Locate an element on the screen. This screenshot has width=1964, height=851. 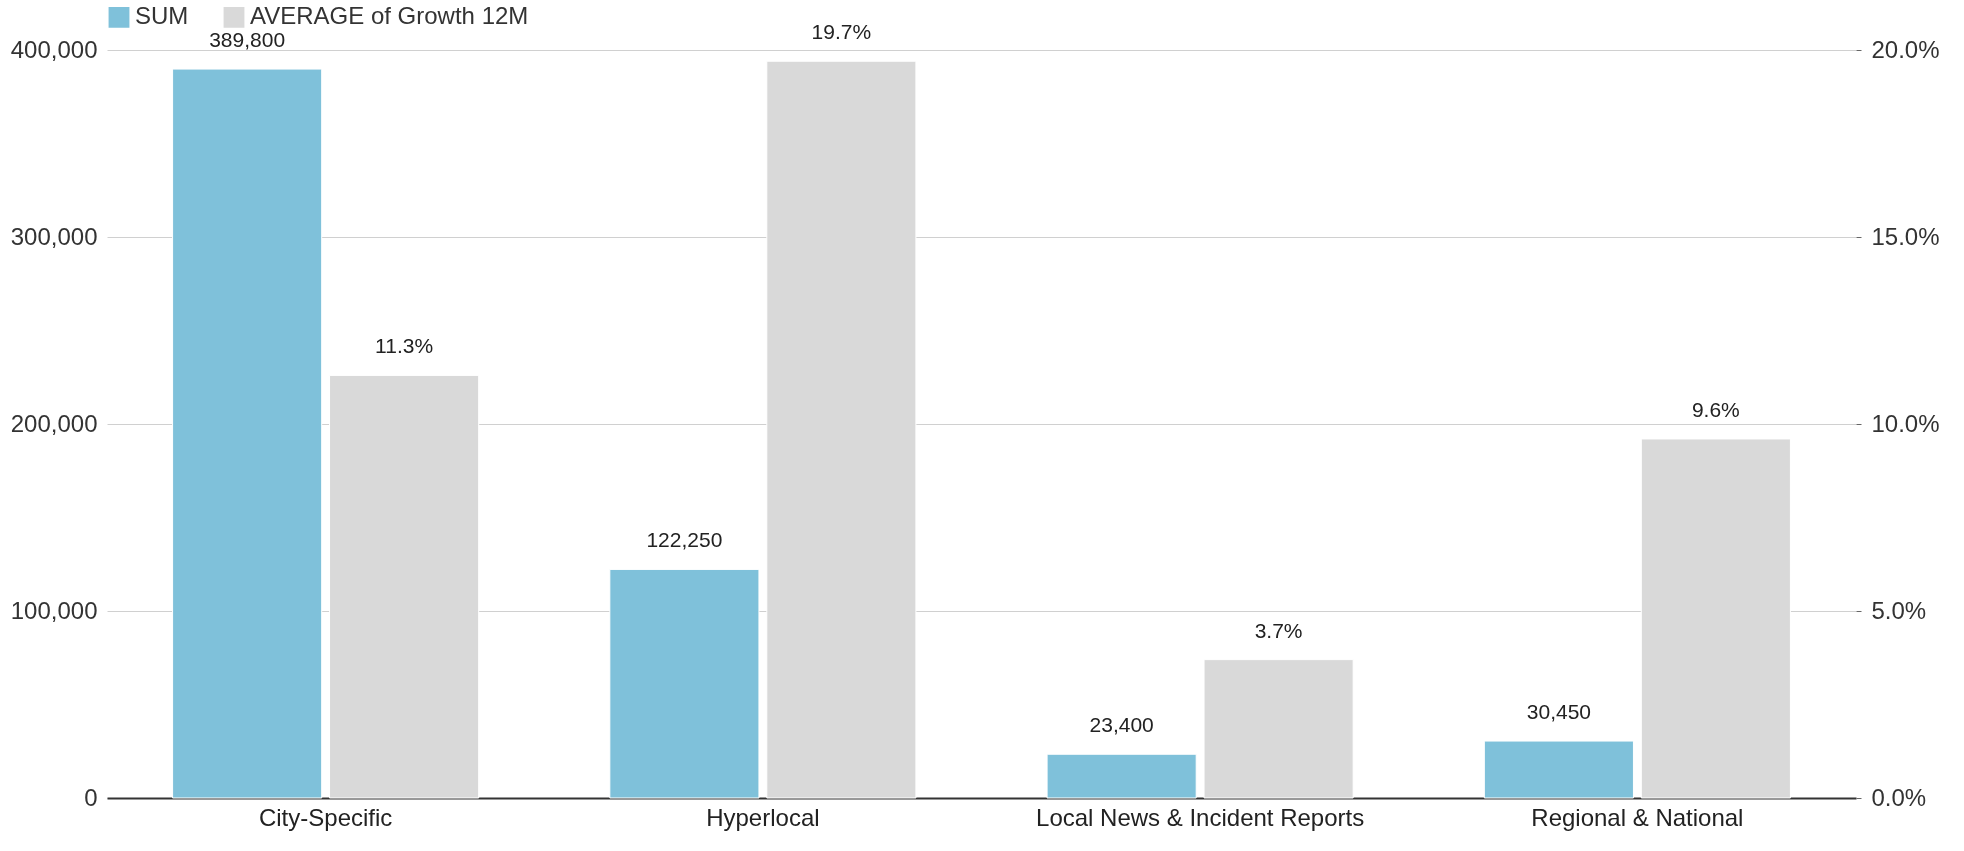
data-label: 9.6% is located at coordinates (1715, 409).